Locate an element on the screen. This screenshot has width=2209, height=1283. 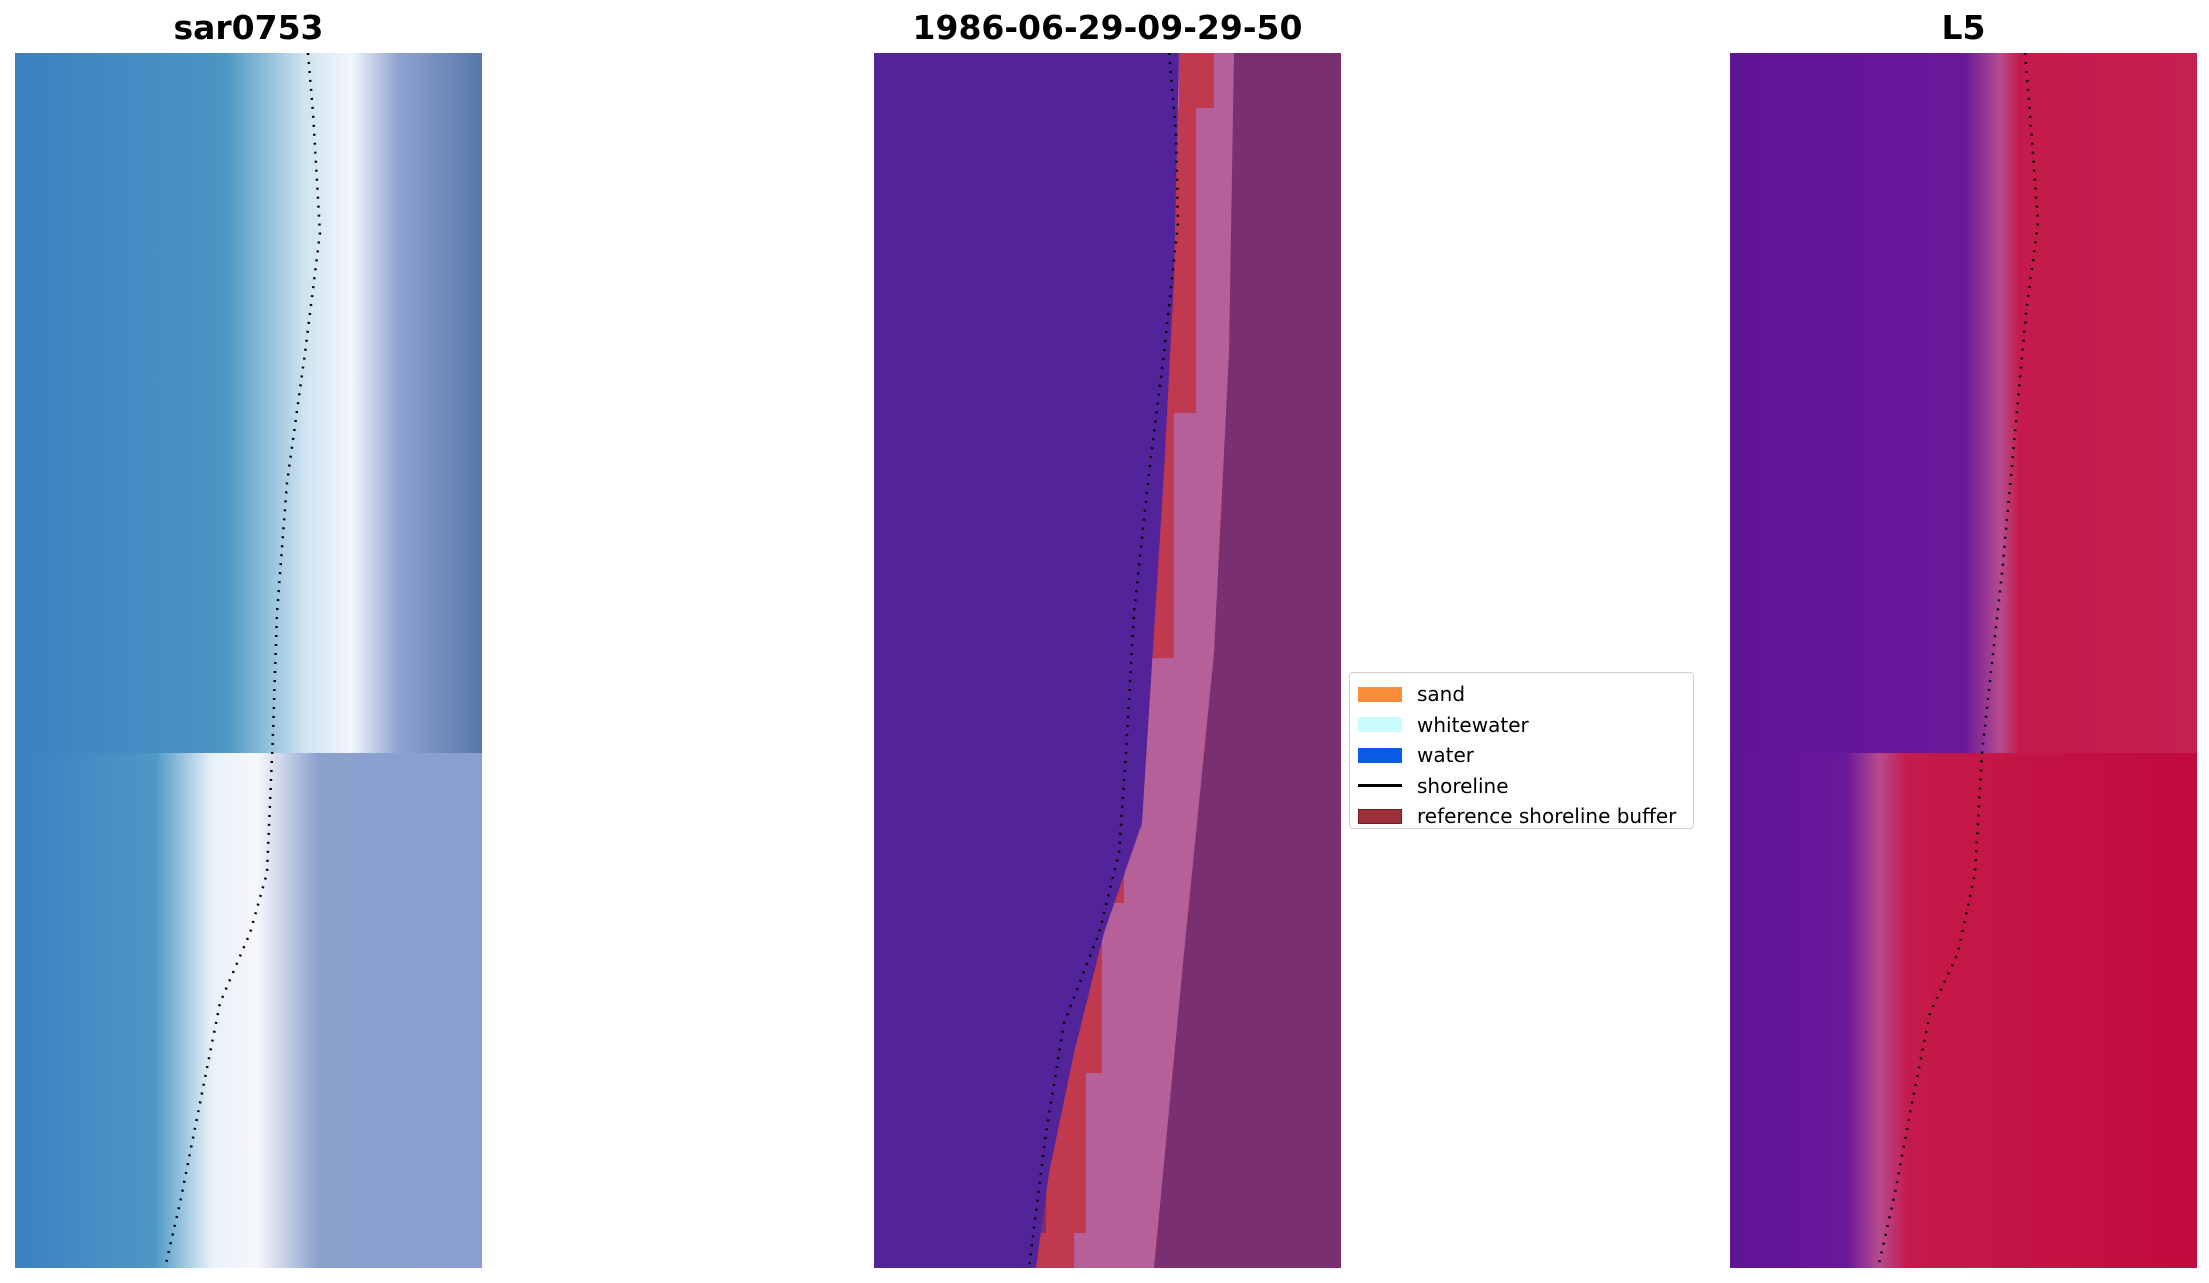
legend-label: sand is located at coordinates (1441, 694).